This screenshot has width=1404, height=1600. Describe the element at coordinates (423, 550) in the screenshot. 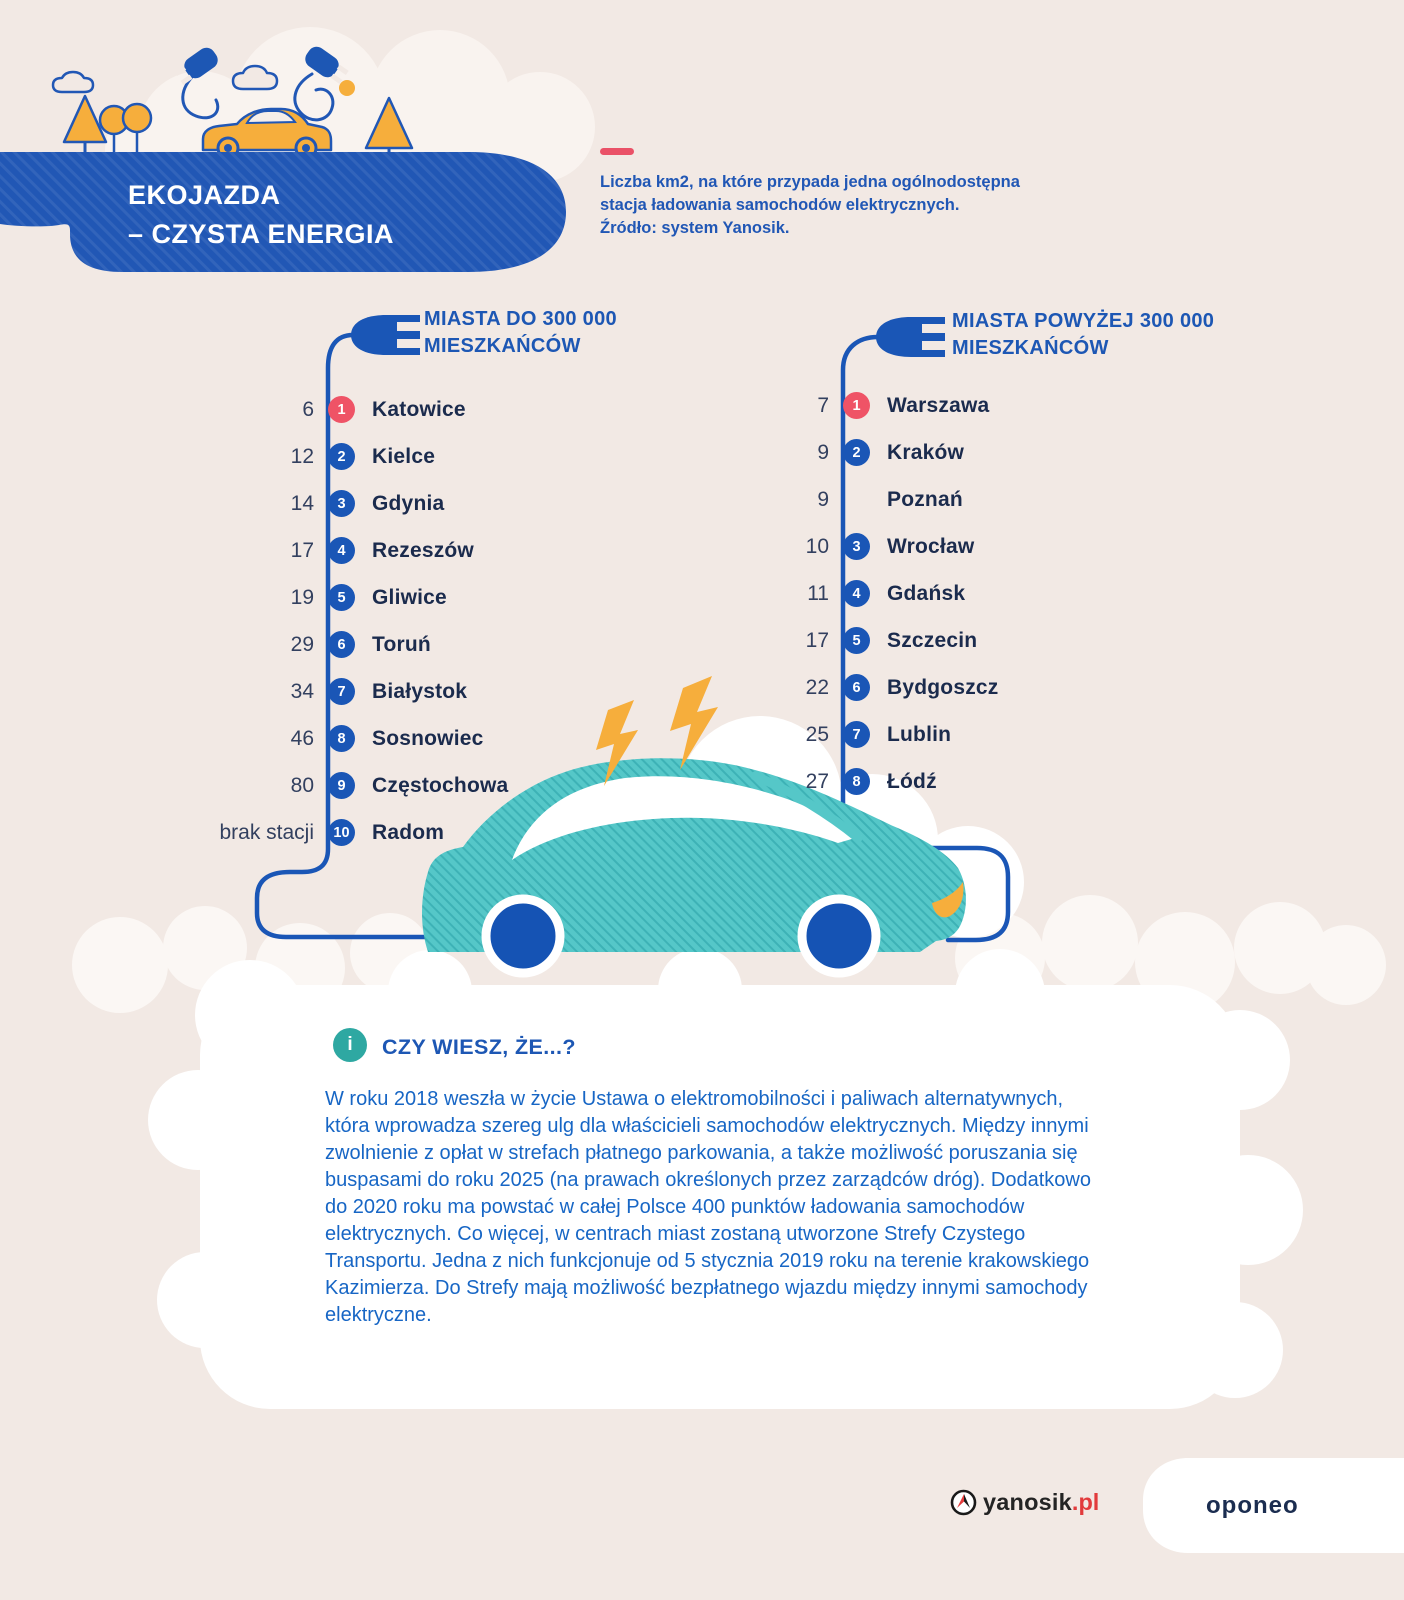

I see `city-name: Rezeszów` at that location.